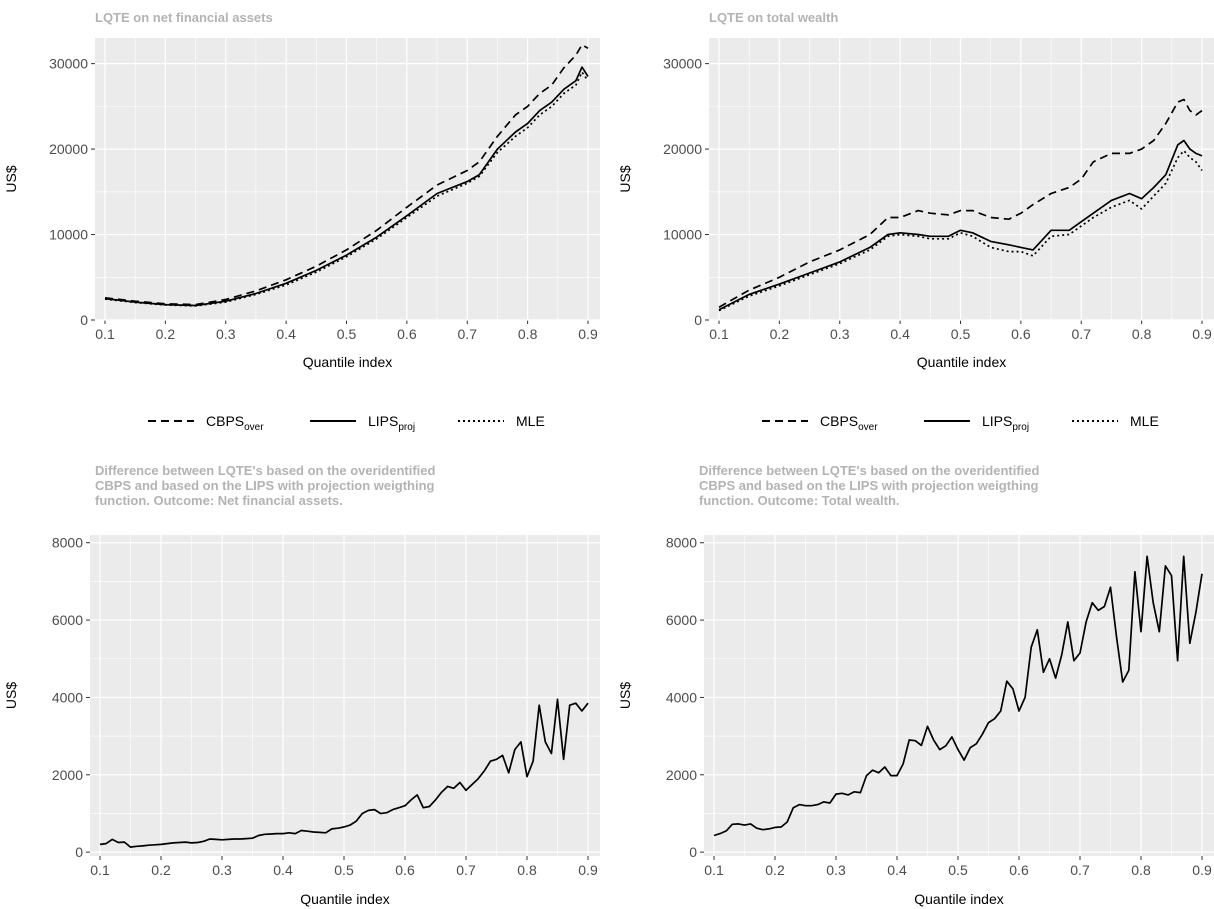 Image resolution: width=1214 pixels, height=909 pixels. Describe the element at coordinates (219, 500) in the screenshot. I see `chart-title: function. Outcome: Net financial assets.` at that location.